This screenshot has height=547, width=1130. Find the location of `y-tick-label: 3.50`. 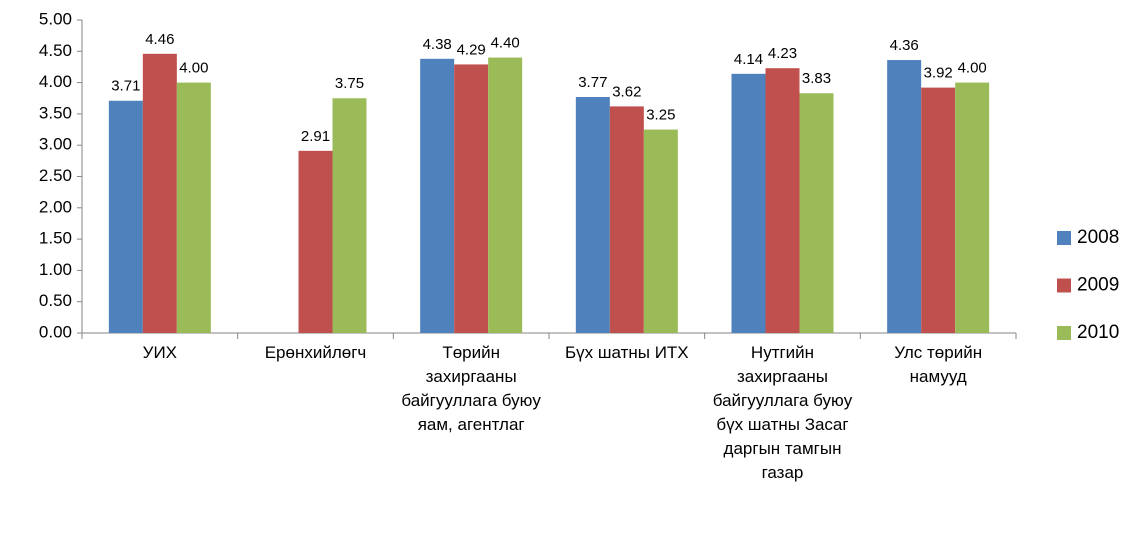

y-tick-label: 3.50 is located at coordinates (55, 112).